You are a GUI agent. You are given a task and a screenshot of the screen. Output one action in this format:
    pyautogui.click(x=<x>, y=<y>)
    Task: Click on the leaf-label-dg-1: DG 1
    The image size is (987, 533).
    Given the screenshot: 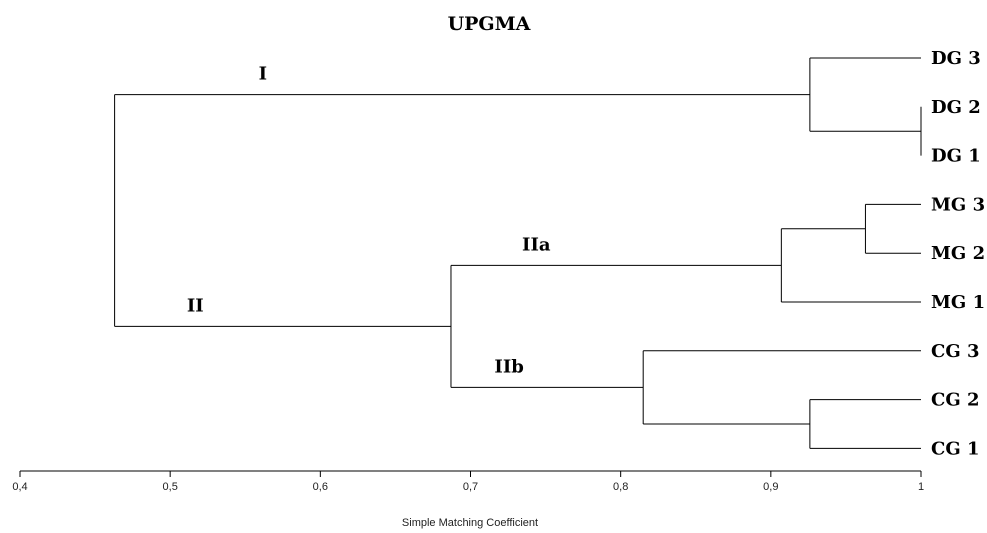 What is the action you would take?
    pyautogui.click(x=956, y=156)
    